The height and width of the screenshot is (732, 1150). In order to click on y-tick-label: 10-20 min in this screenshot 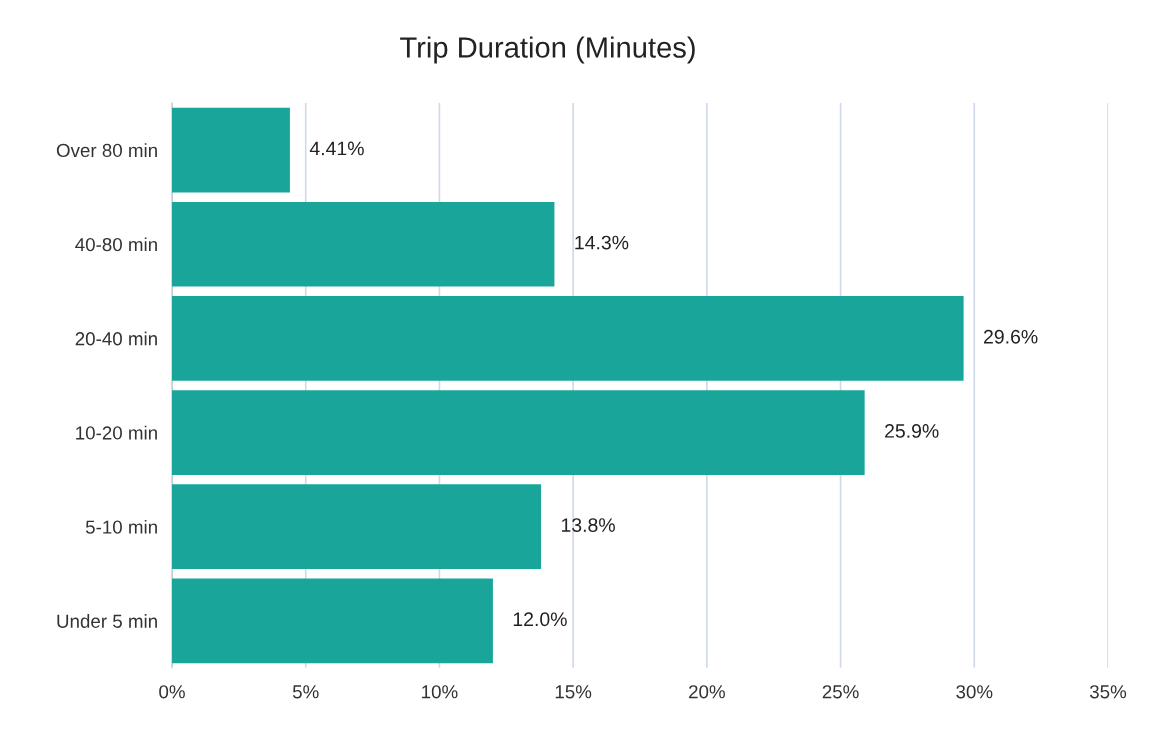, I will do `click(116, 432)`.